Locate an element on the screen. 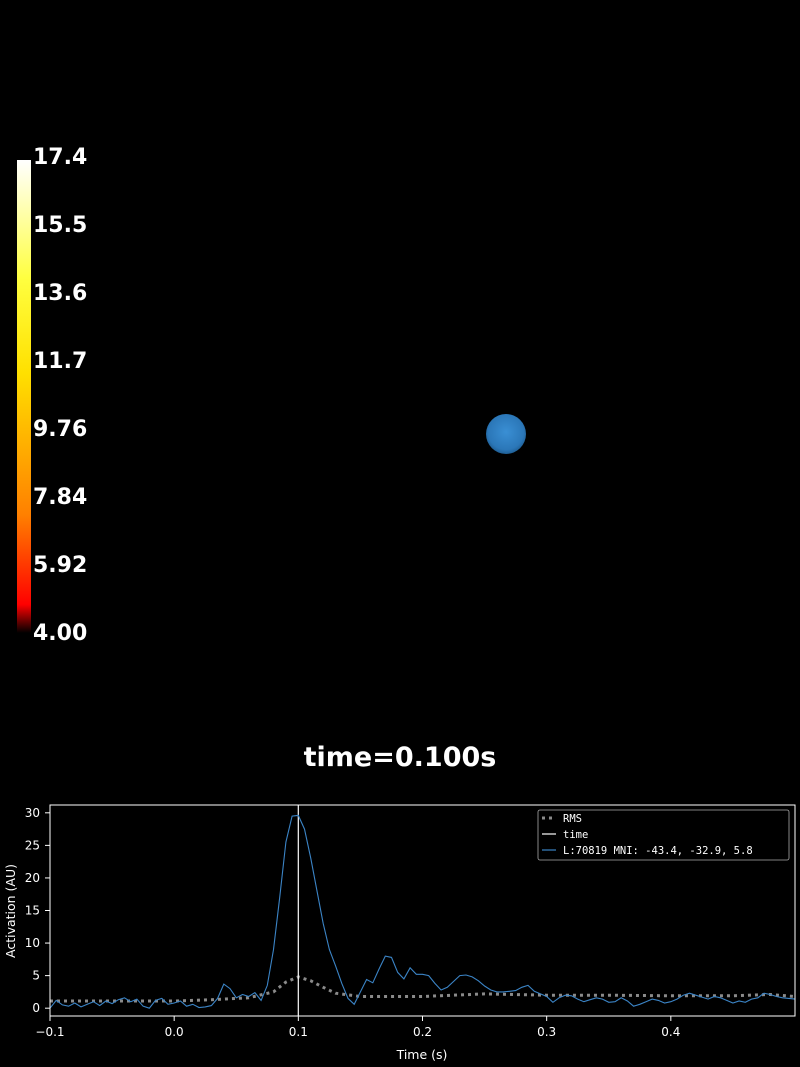 Image resolution: width=800 pixels, height=1067 pixels. colorbar: 17.4 15.5 13.6 11.7 9.76 7.84 5.92 4.00 is located at coordinates (52, 395).